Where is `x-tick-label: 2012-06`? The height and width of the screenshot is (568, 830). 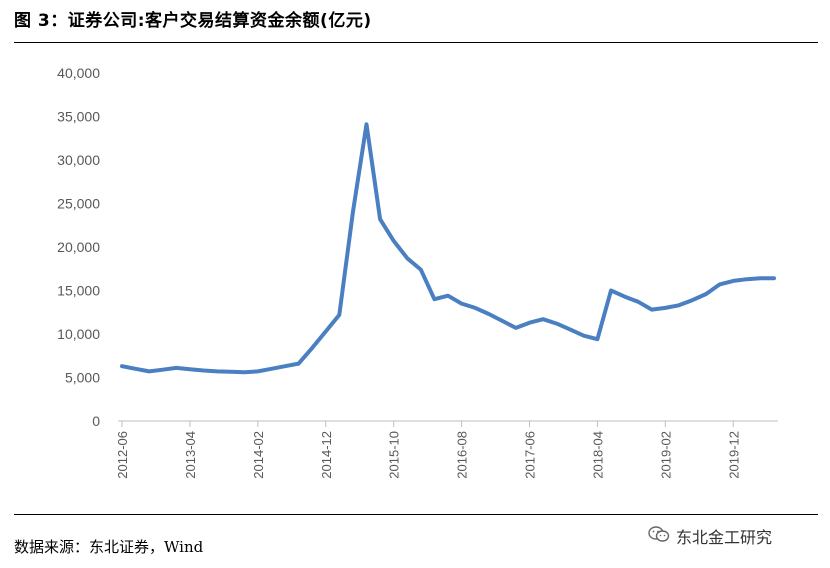 x-tick-label: 2012-06 is located at coordinates (122, 455).